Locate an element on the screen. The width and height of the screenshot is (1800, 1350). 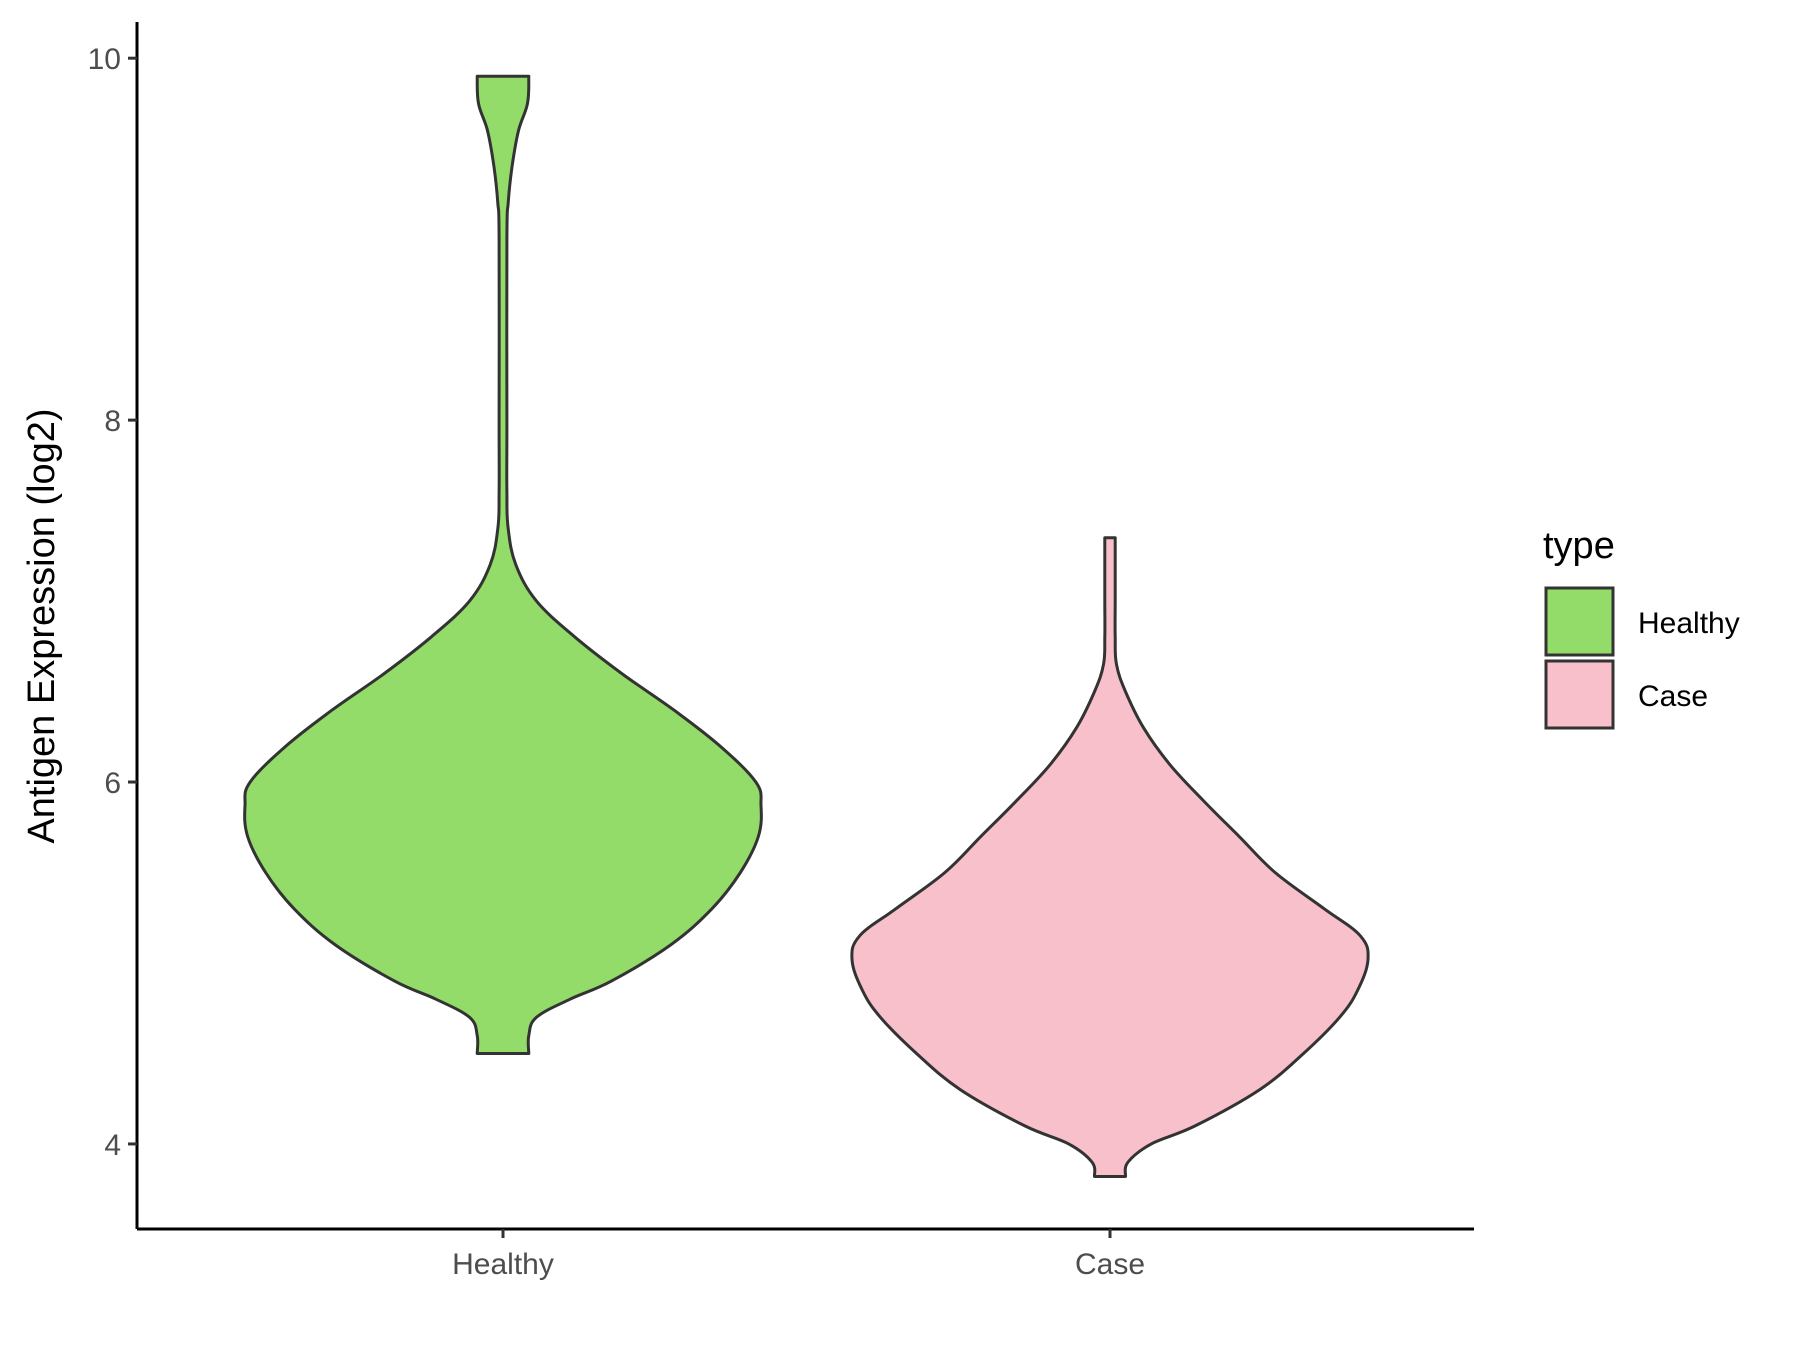
x-tick-label: Healthy is located at coordinates (503, 1264).